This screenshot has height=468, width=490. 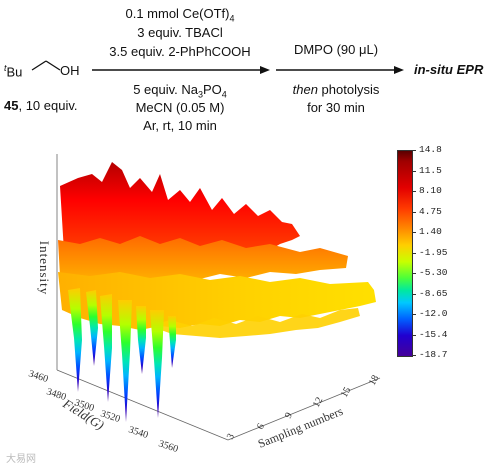 I want to click on x-axis-label: Sampling numbers, so click(x=300, y=427).